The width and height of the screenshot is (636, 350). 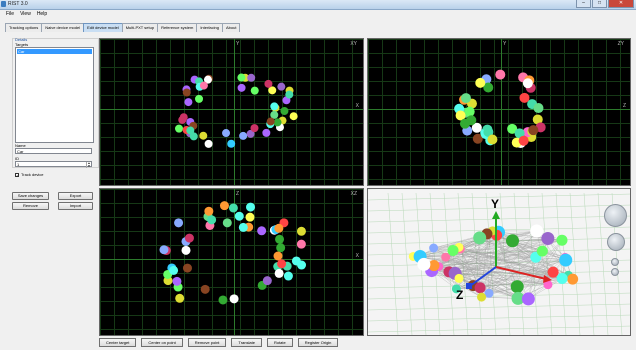 What do you see at coordinates (209, 27) in the screenshot?
I see `tab-interfacing: Interfacing` at bounding box center [209, 27].